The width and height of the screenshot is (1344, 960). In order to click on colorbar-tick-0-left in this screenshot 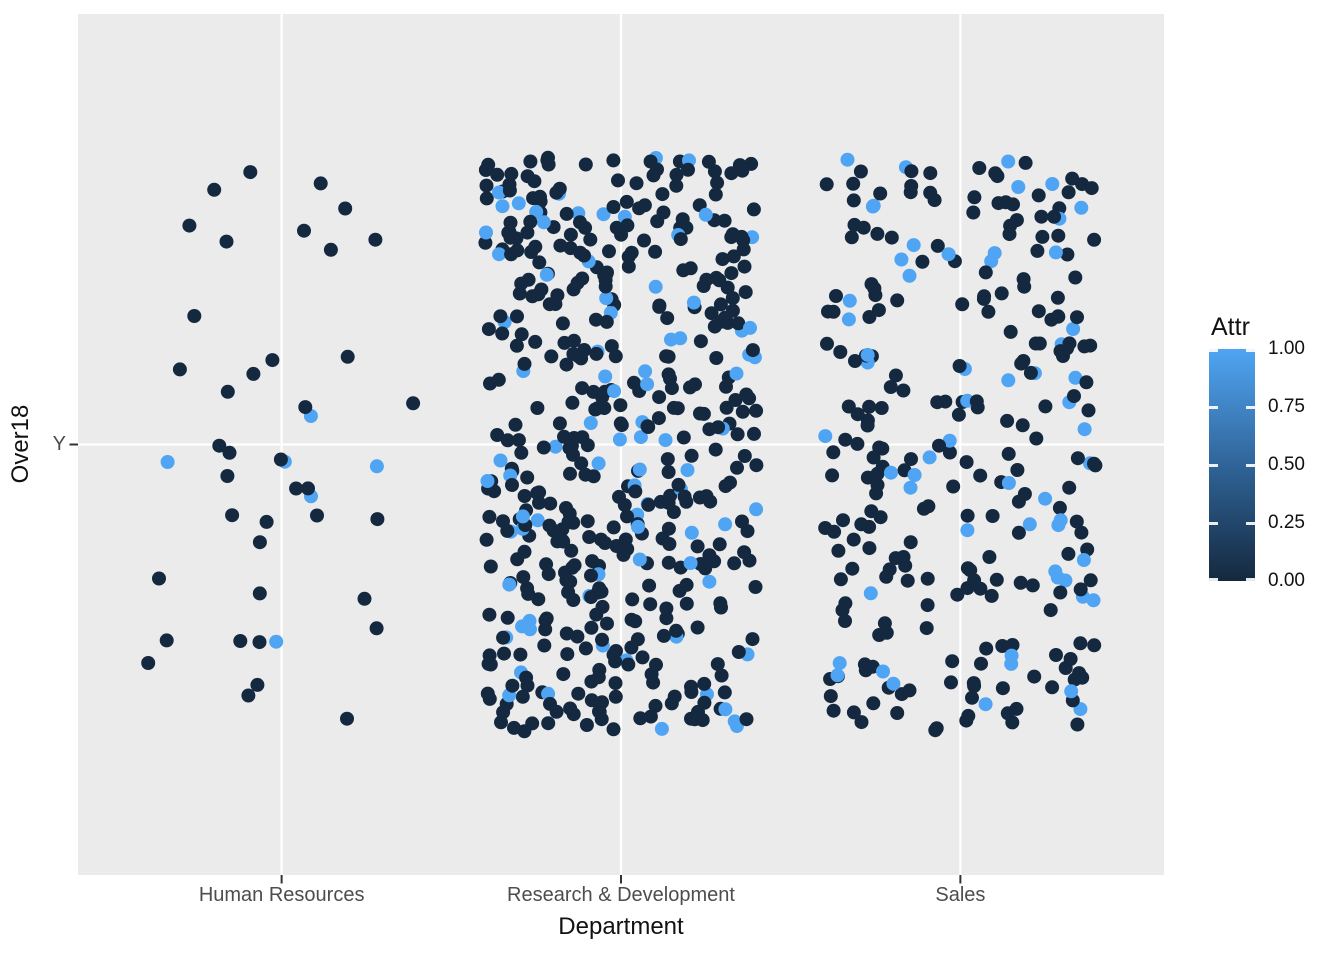, I will do `click(1213, 350)`.